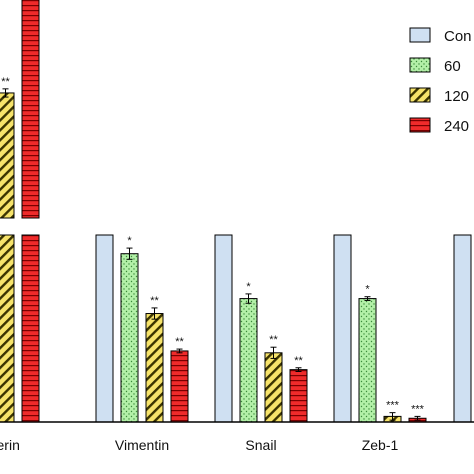 The image size is (474, 474). Describe the element at coordinates (7, 155) in the screenshot. I see `bar-120-cadherin-upper` at that location.